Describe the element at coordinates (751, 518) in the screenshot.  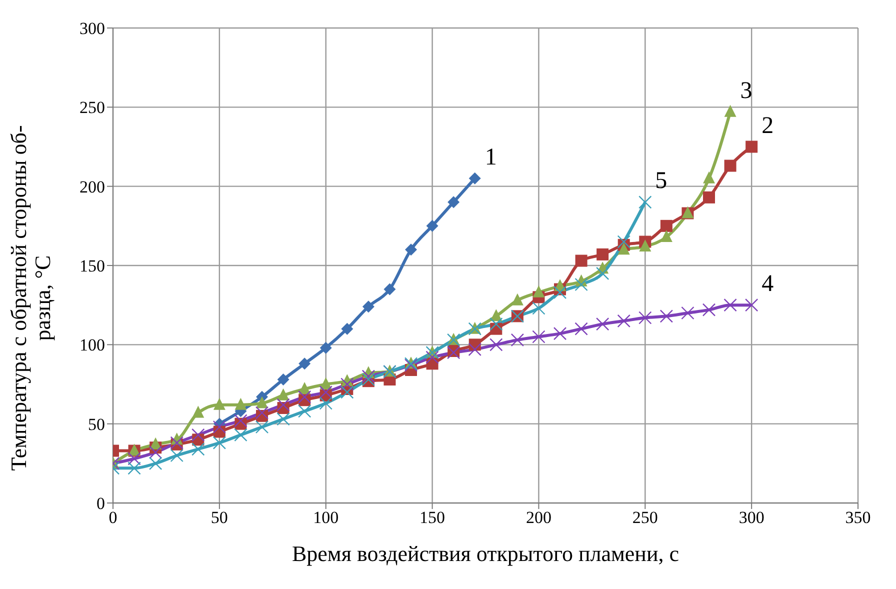
I see `x-tick-label: 300` at that location.